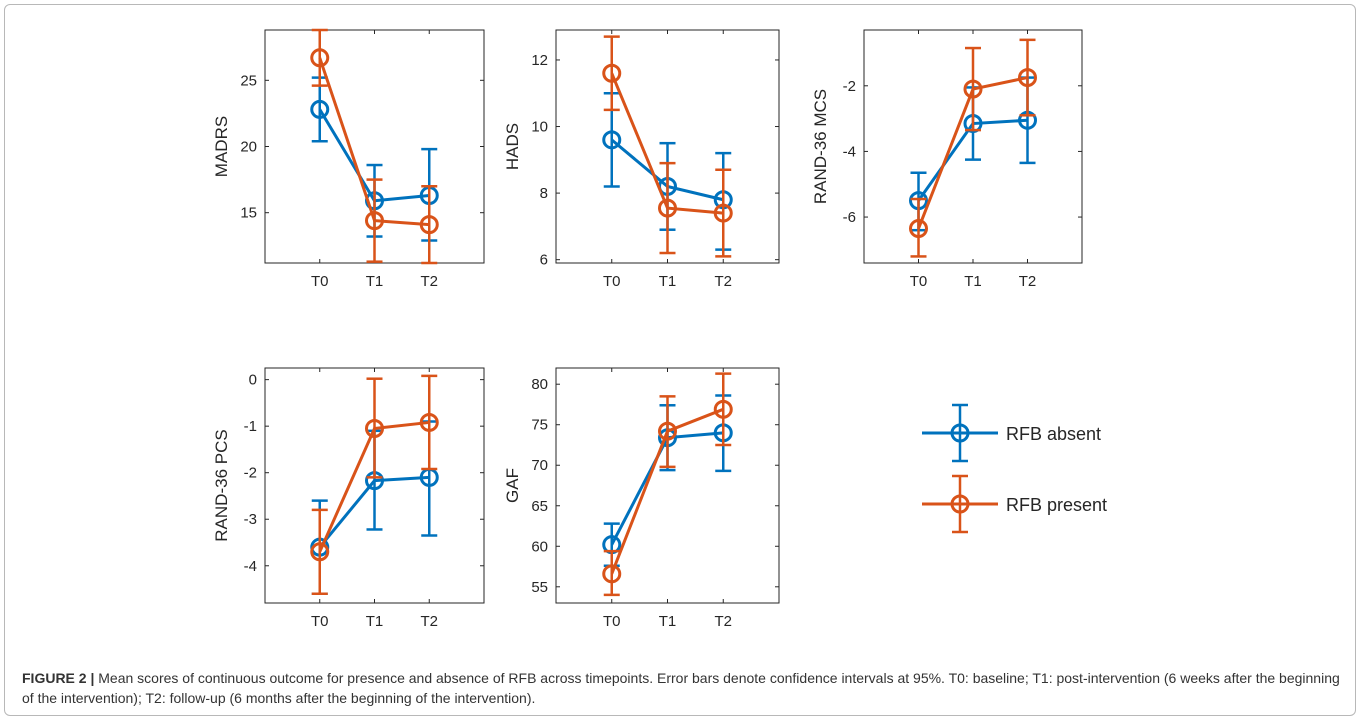 This screenshot has height=720, width=1360. What do you see at coordinates (849, 217) in the screenshot?
I see `y-tick-label: -6` at bounding box center [849, 217].